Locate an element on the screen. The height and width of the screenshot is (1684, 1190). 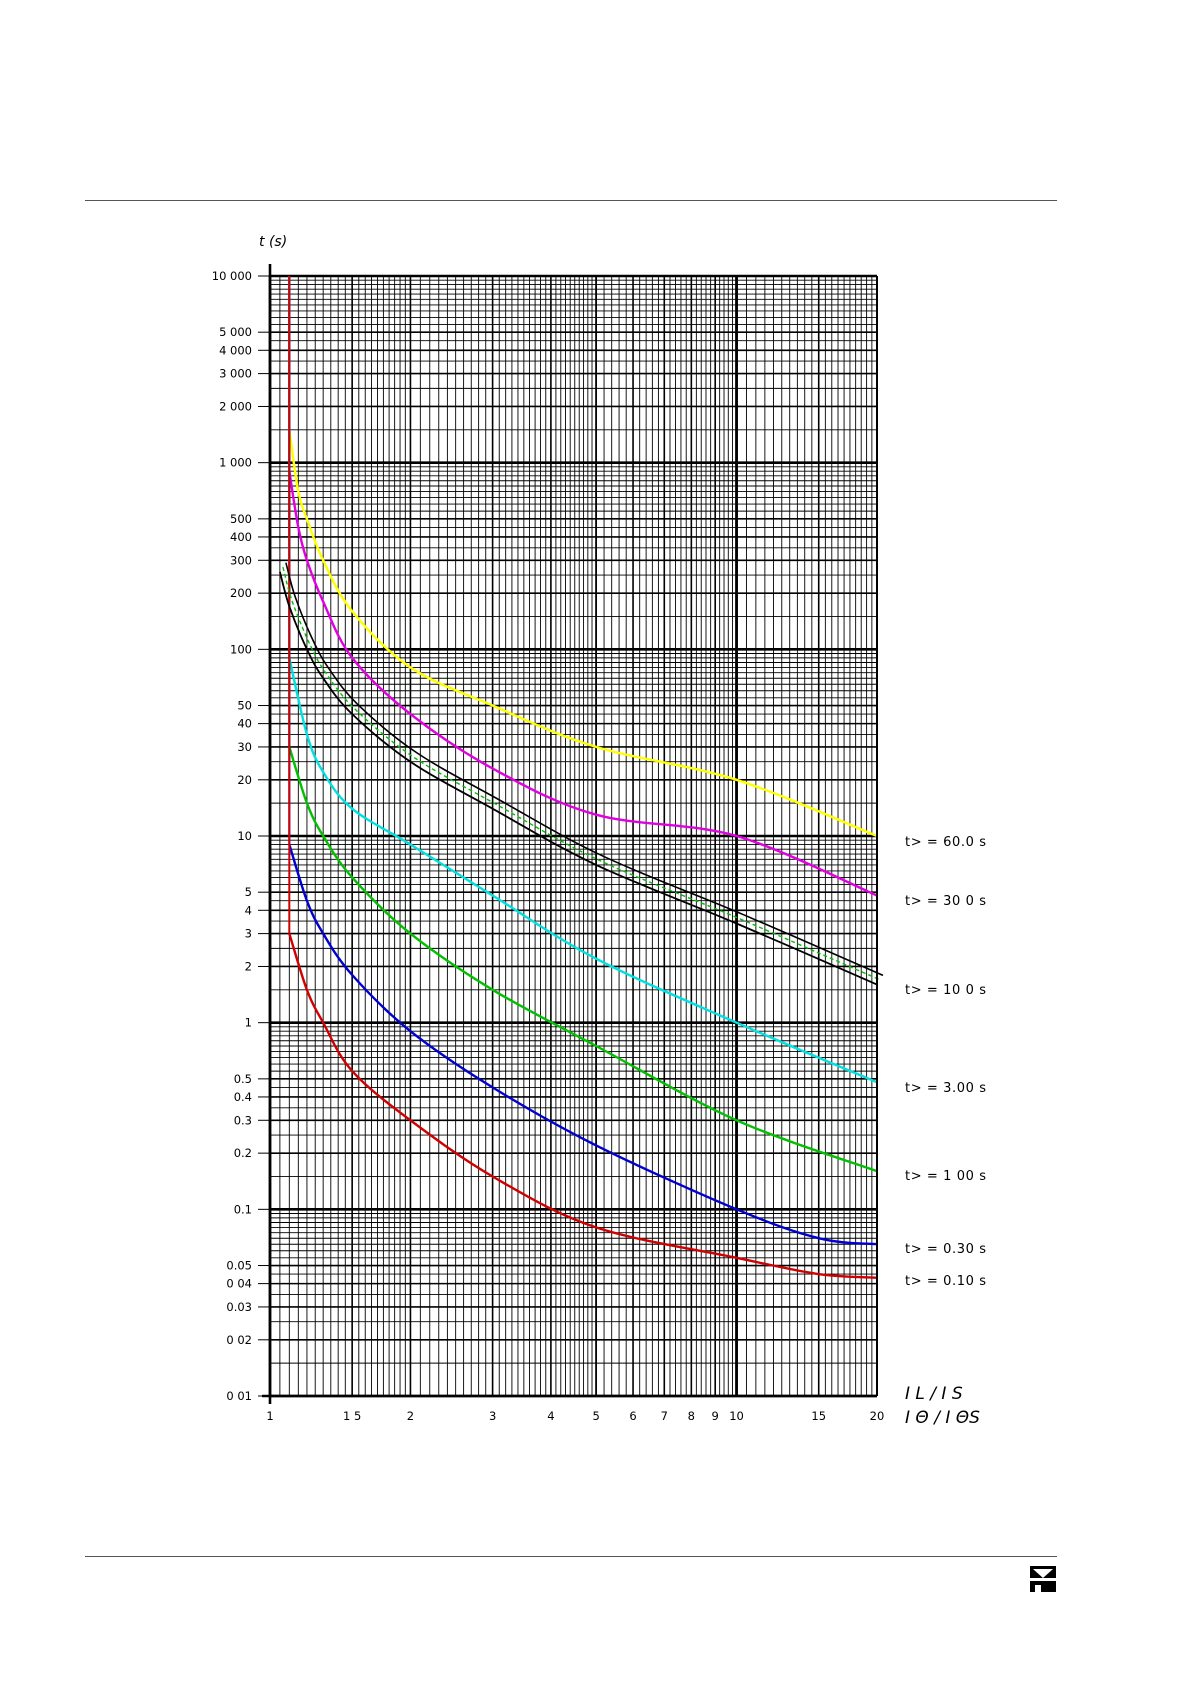
y-tick-label: 0 04 is located at coordinates (239, 1284).